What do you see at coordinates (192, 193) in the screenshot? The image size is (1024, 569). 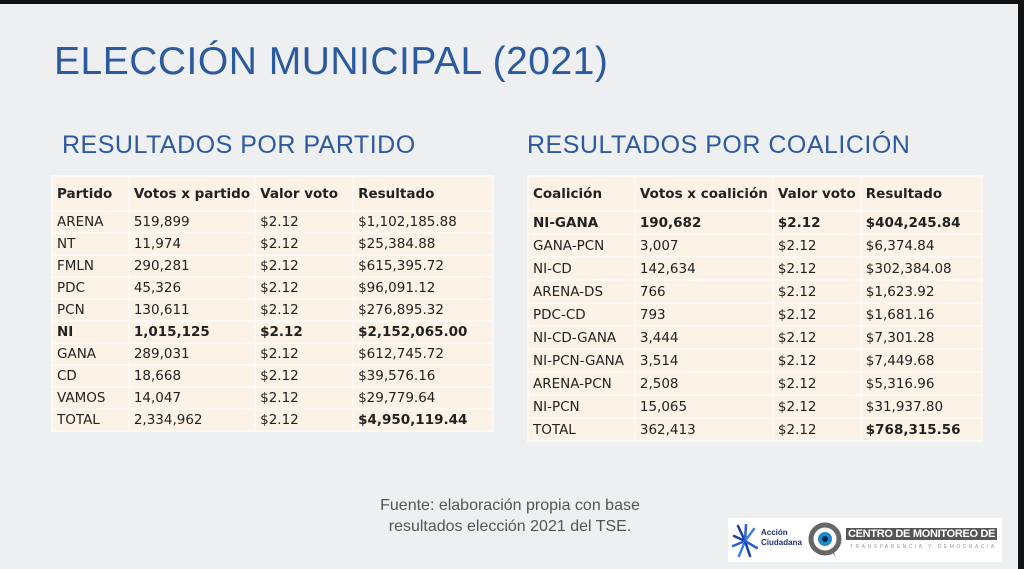 I see `column-header: Votos x partido` at bounding box center [192, 193].